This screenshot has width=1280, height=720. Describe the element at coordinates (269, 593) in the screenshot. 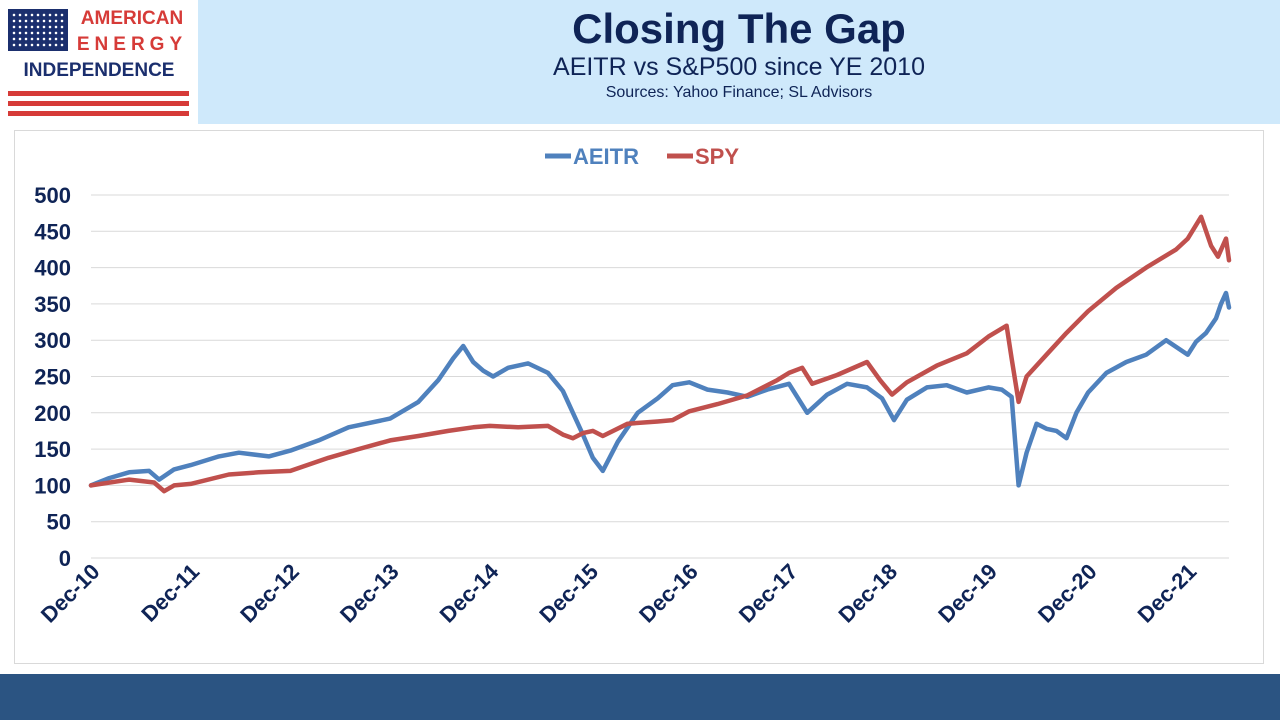

I see `x-tick-label: Dec-12` at that location.